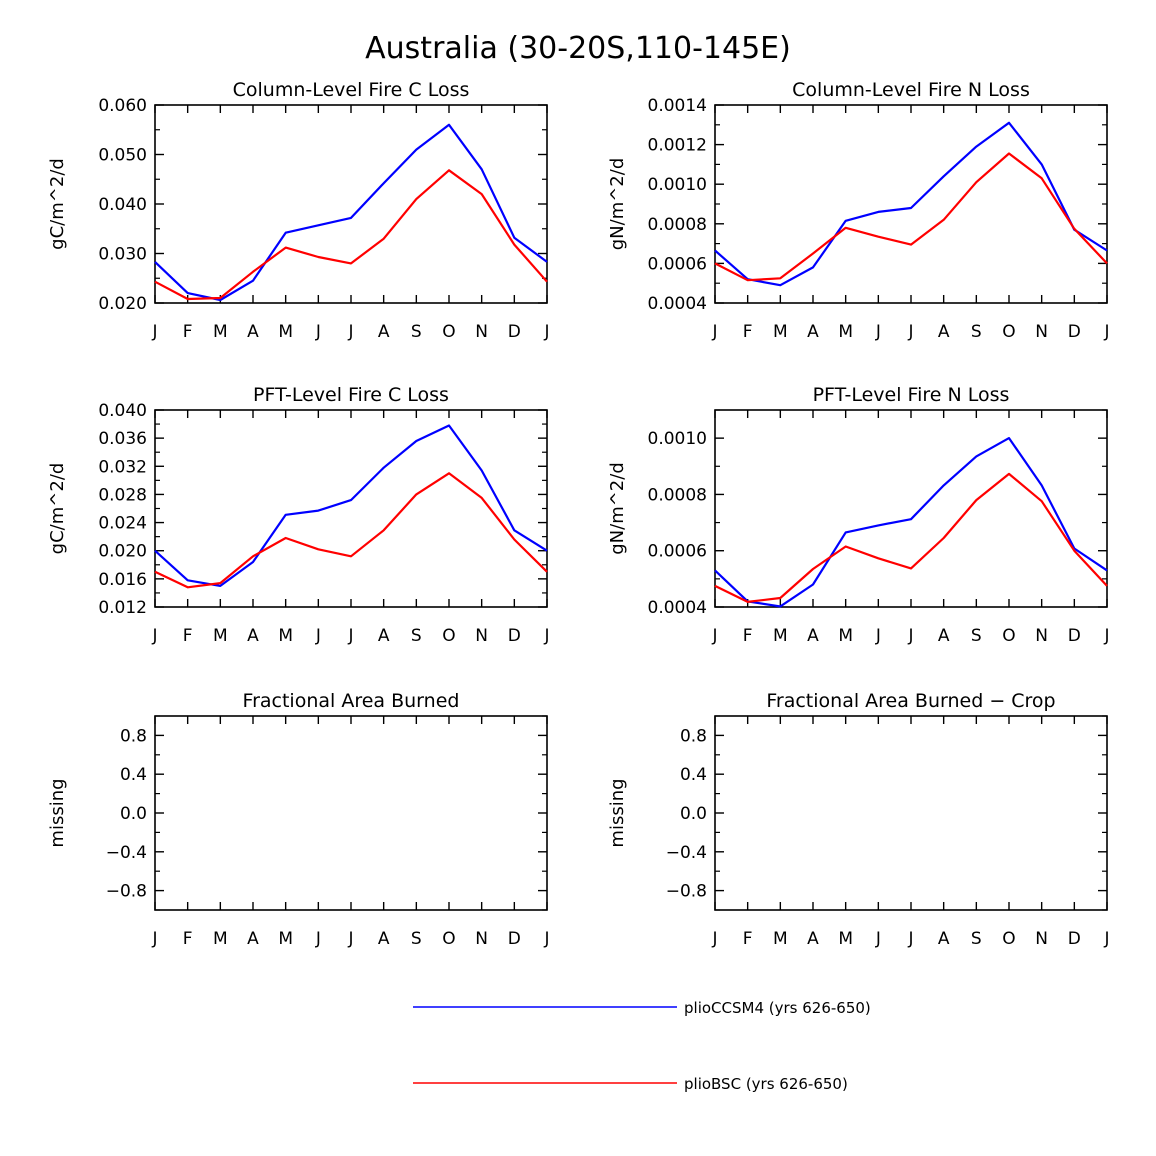  Describe the element at coordinates (122, 439) in the screenshot. I see `y-tick-label: 0.036` at that location.